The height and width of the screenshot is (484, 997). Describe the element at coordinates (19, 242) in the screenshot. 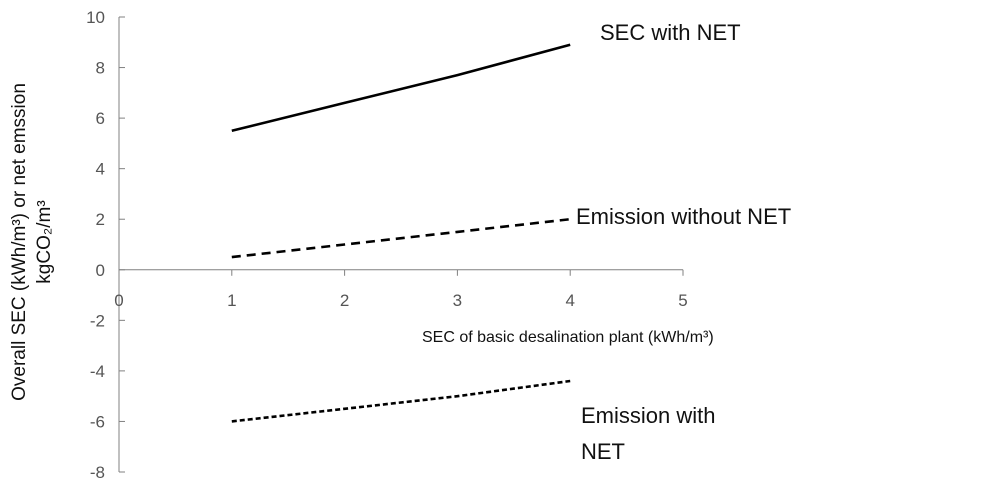

I see `y-axis-title-line1: Overall SEC (kWh/m³) or net emssion` at that location.